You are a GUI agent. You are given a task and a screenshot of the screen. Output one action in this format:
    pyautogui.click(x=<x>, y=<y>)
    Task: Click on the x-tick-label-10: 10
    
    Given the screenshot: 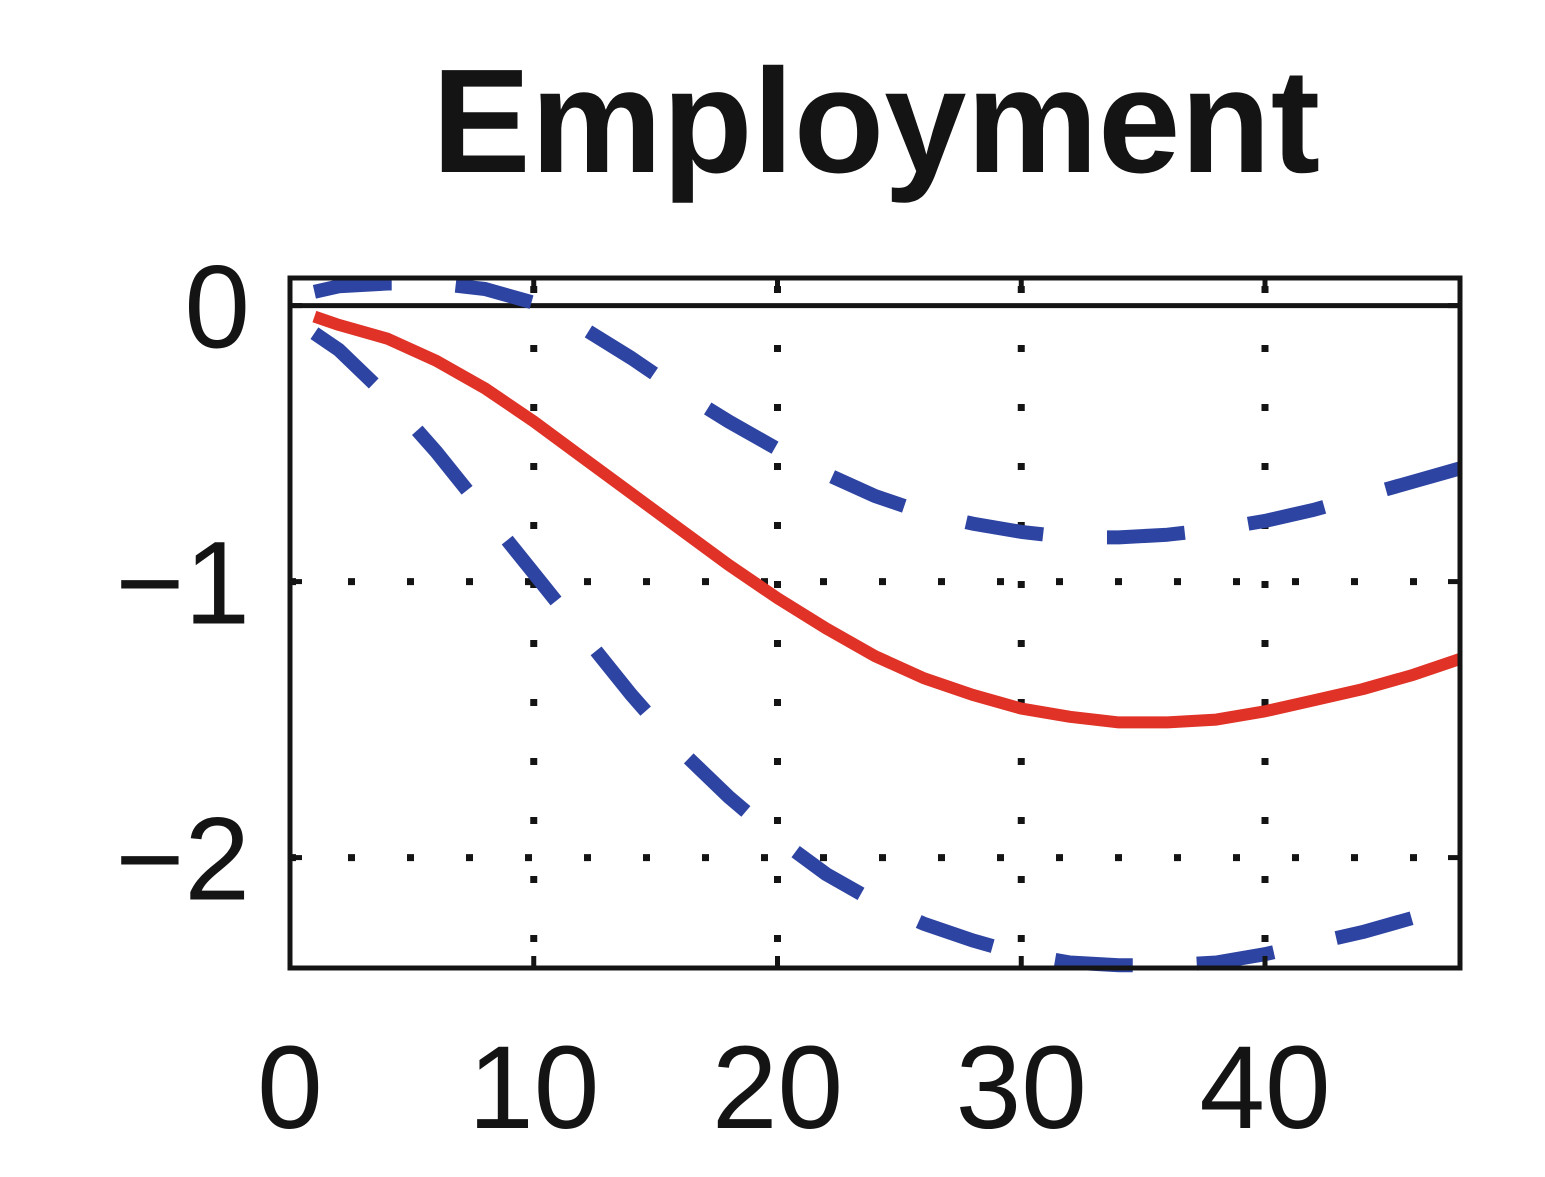 What is the action you would take?
    pyautogui.click(x=533, y=1088)
    